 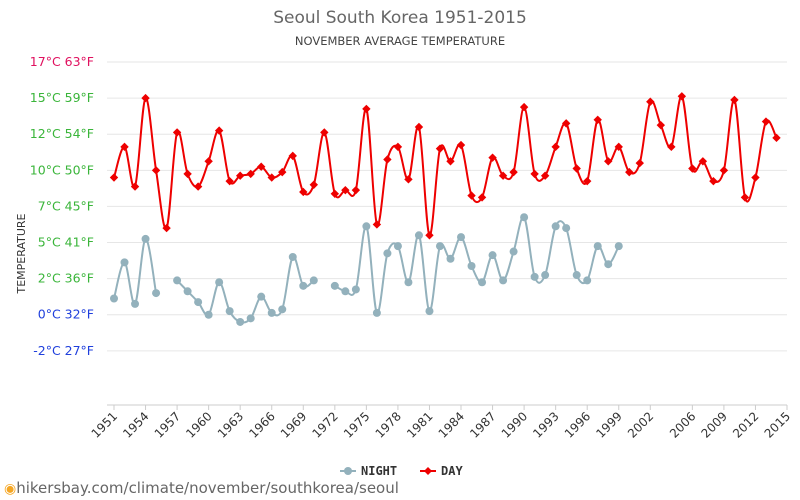 I want to click on y-tick-label: 12°C 54°F, so click(x=62, y=133).